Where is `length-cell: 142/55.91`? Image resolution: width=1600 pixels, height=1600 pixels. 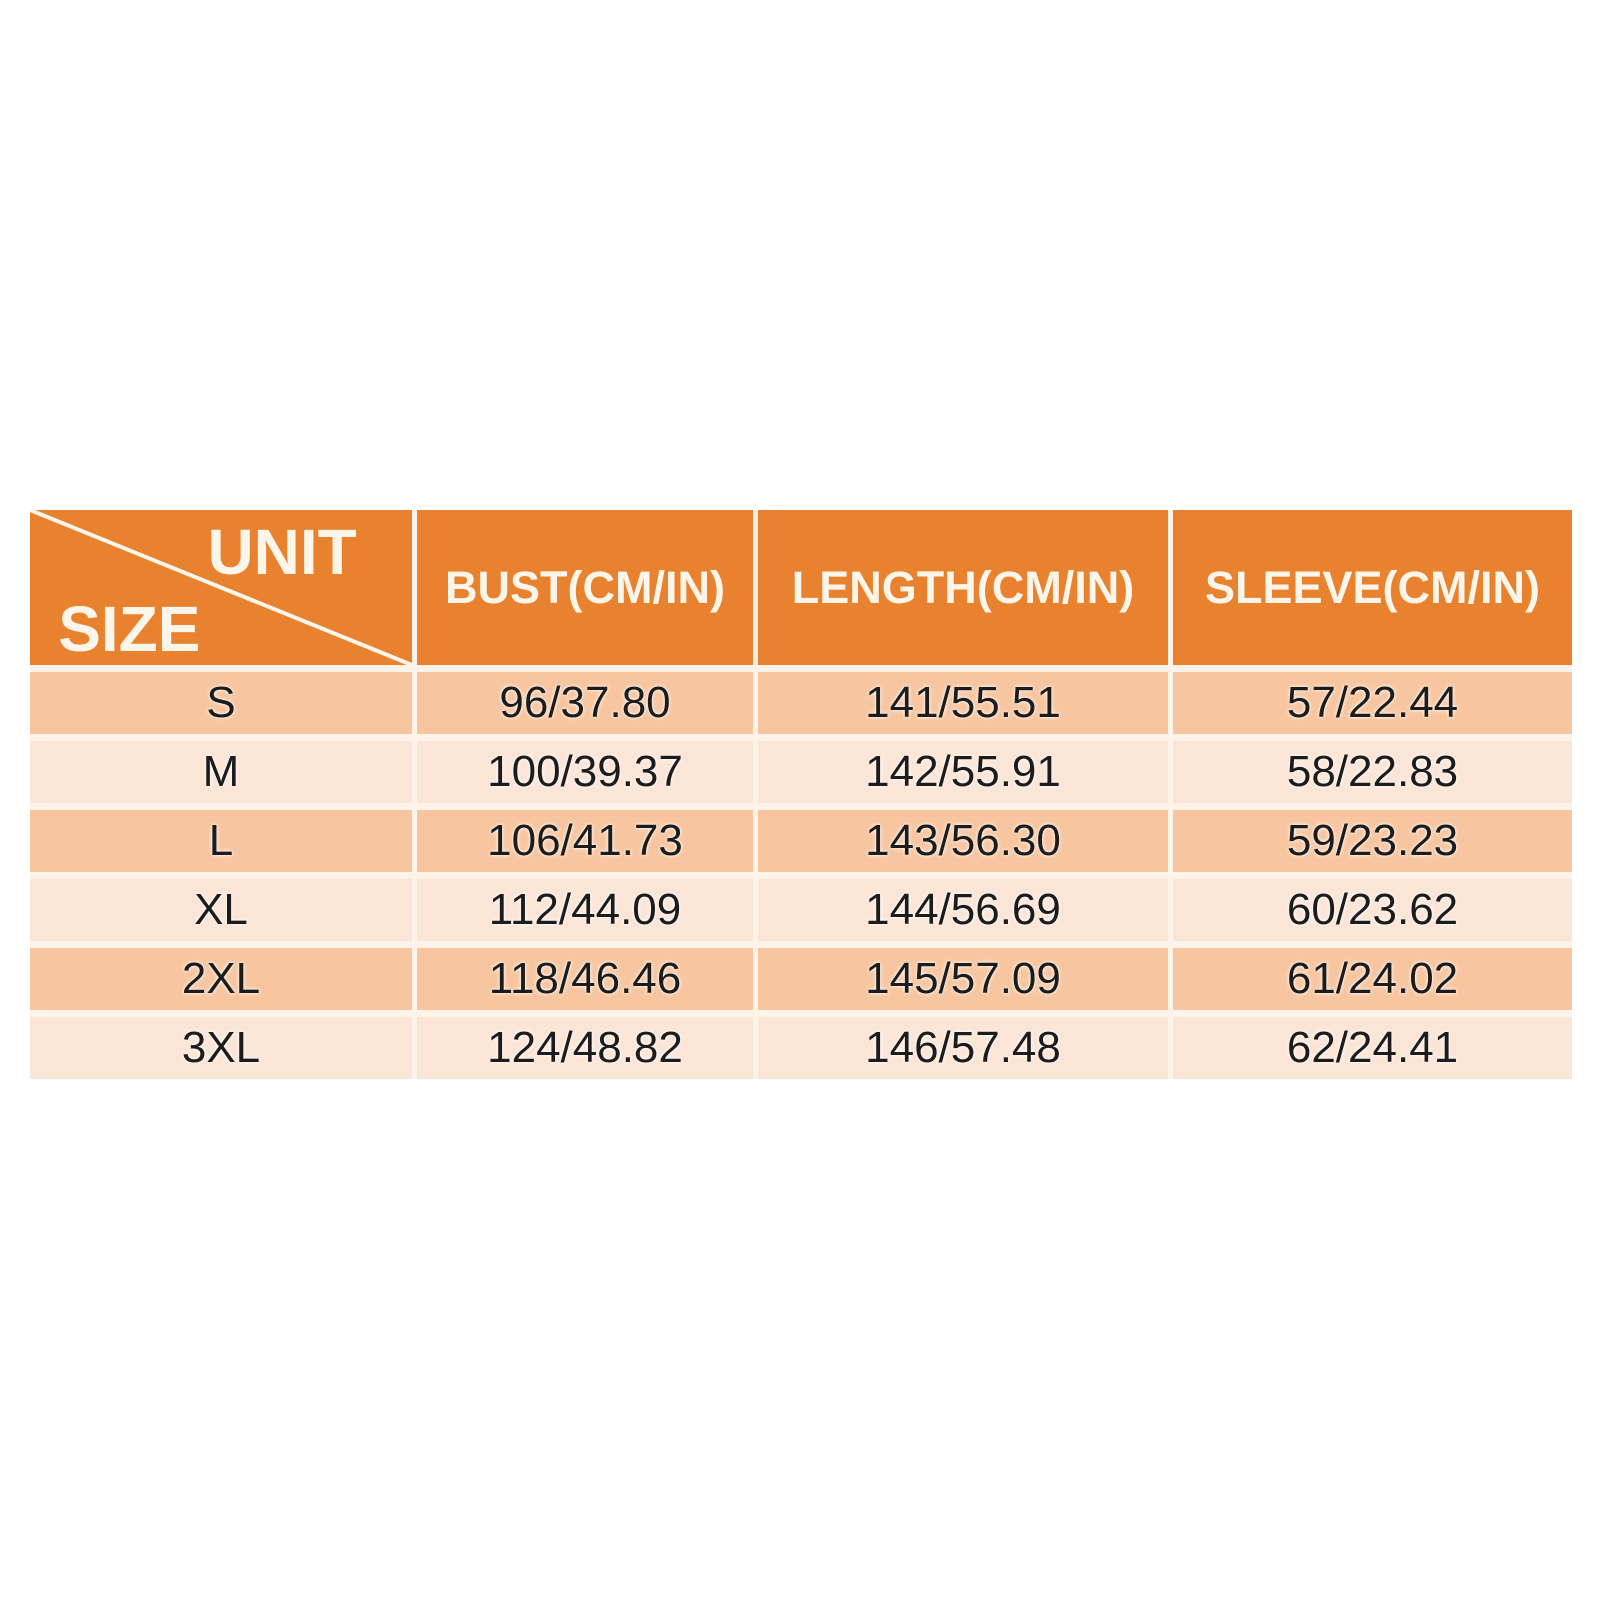 length-cell: 142/55.91 is located at coordinates (963, 772).